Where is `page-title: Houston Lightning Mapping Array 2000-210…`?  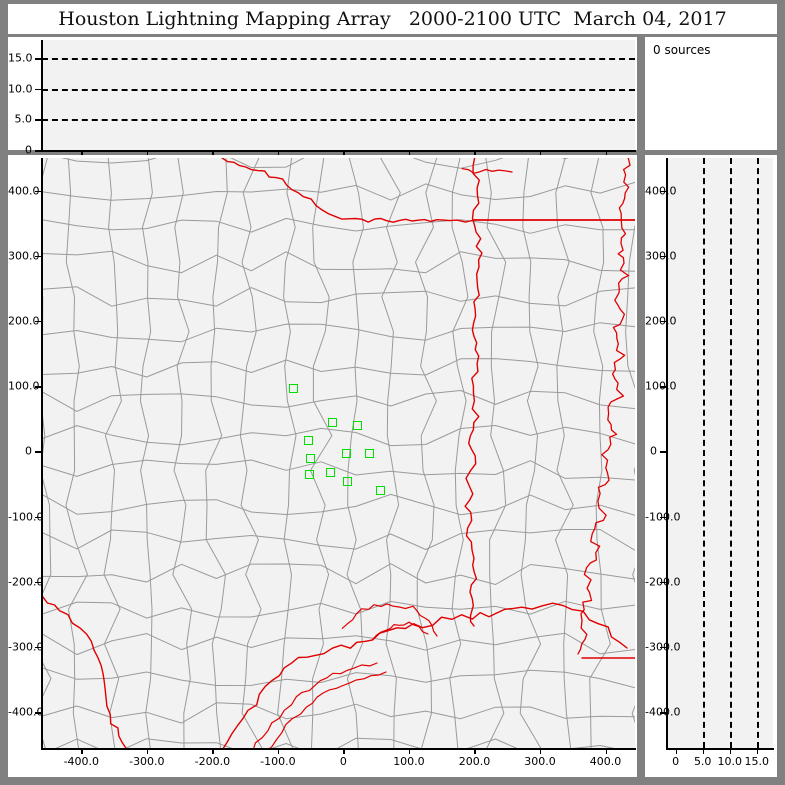 page-title: Houston Lightning Mapping Array 2000-210… is located at coordinates (392, 19).